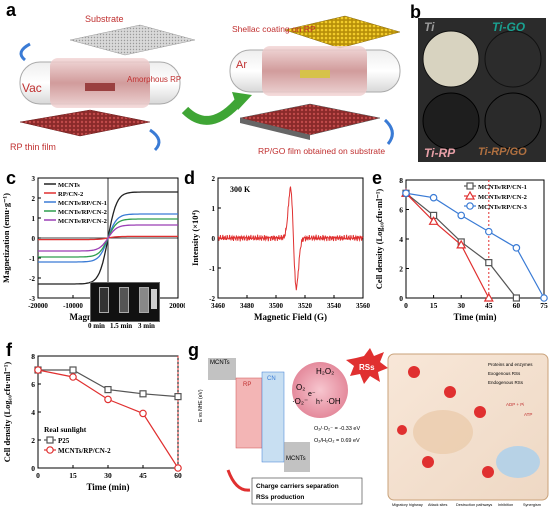 Image resolution: width=550 pixels, height=510 pixels. What do you see at coordinates (482, 90) in the screenshot?
I see `panel-b: Ti Ti-GO Ti-RP Ti-RP/GO` at bounding box center [482, 90].